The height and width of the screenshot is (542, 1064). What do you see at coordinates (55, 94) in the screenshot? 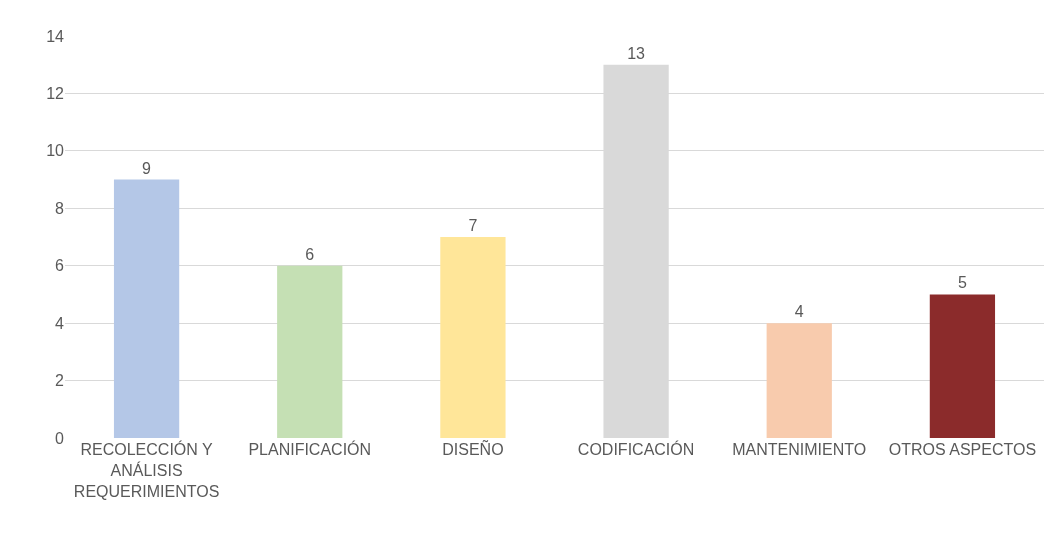
I see `y-tick-label: 12` at bounding box center [55, 94].